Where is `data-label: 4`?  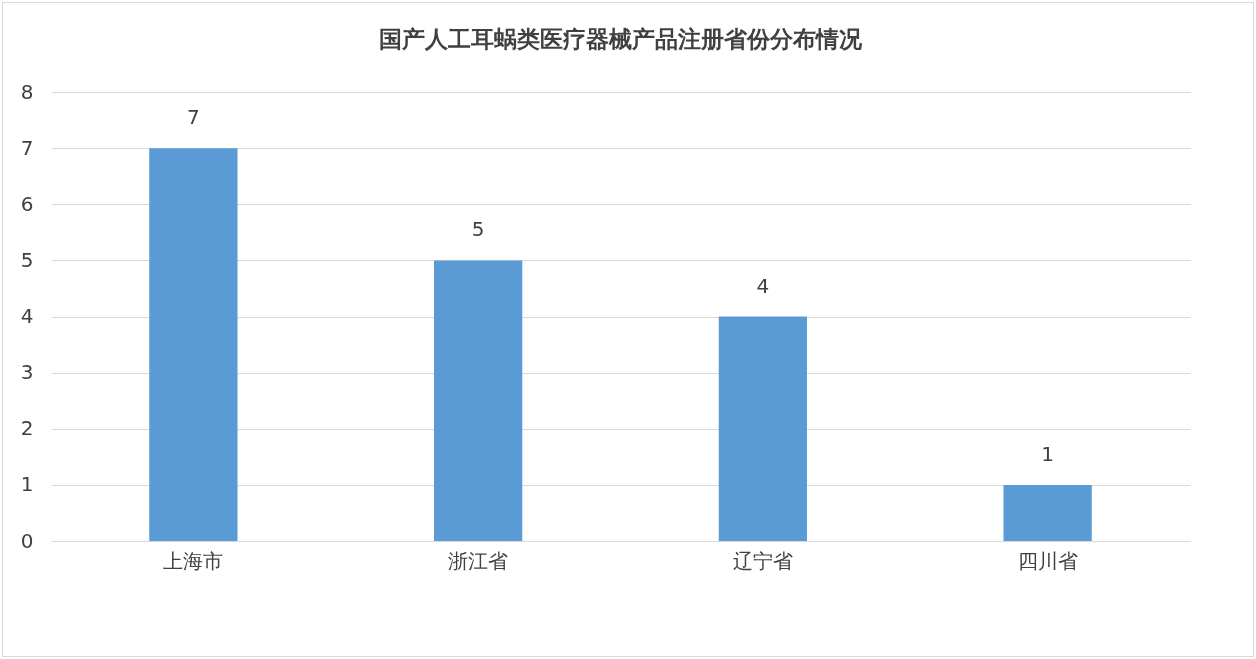
data-label: 4 is located at coordinates (763, 285).